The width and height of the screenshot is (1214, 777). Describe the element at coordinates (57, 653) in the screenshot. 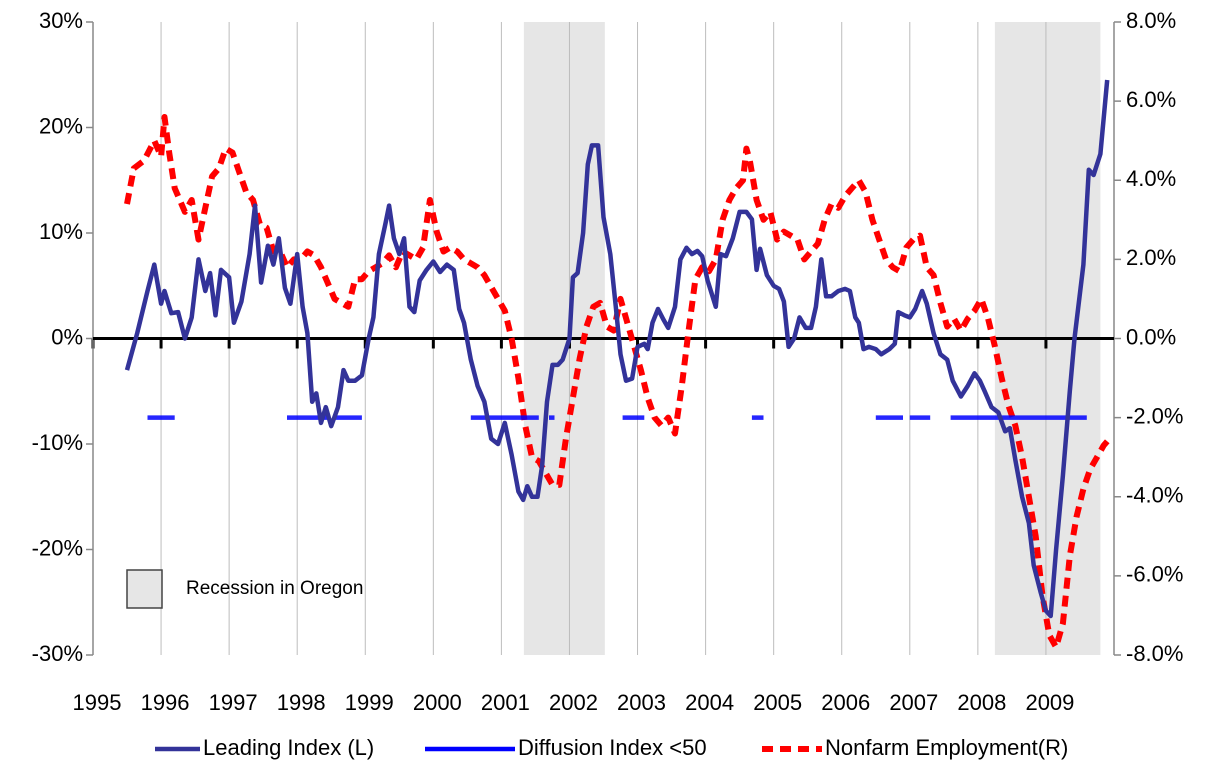

I see `y-tick-label: -30%` at that location.